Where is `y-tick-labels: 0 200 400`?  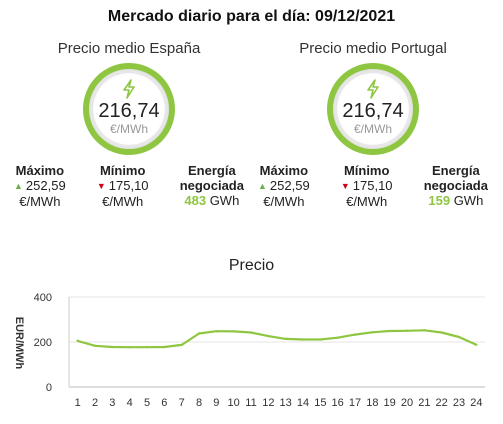
y-tick-labels: 0 200 400 is located at coordinates (43, 343).